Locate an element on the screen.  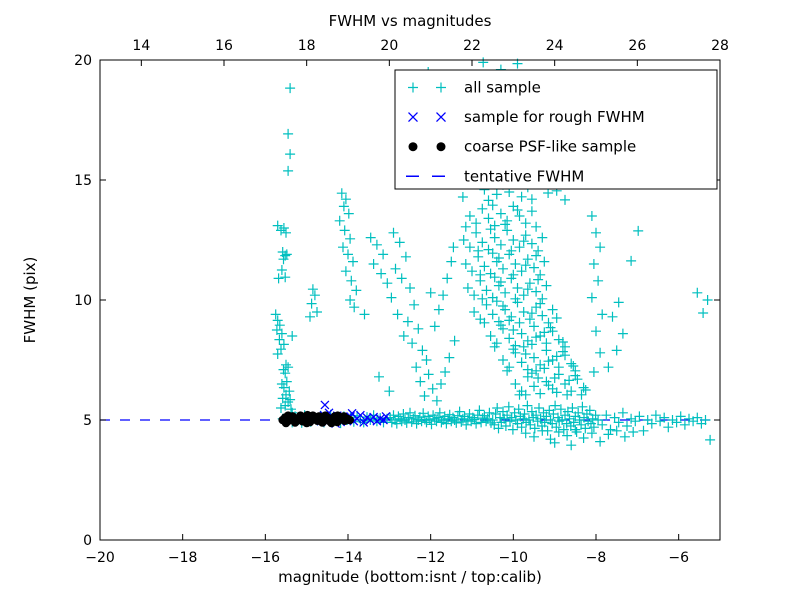
y-tick-label: 5 is located at coordinates (87, 421).